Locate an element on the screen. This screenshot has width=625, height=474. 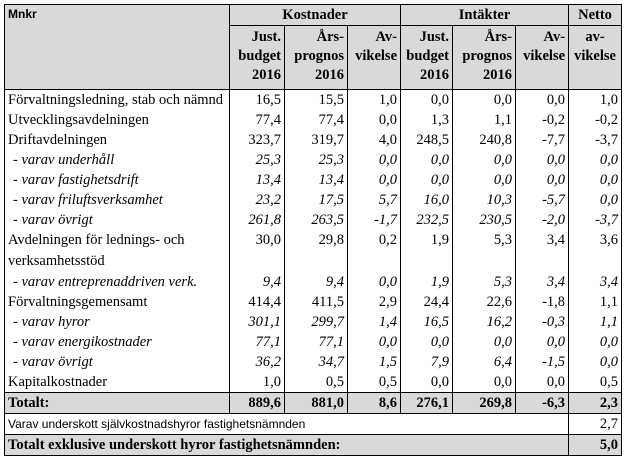
row-label: Förvaltningsgemensamt is located at coordinates (117, 302).